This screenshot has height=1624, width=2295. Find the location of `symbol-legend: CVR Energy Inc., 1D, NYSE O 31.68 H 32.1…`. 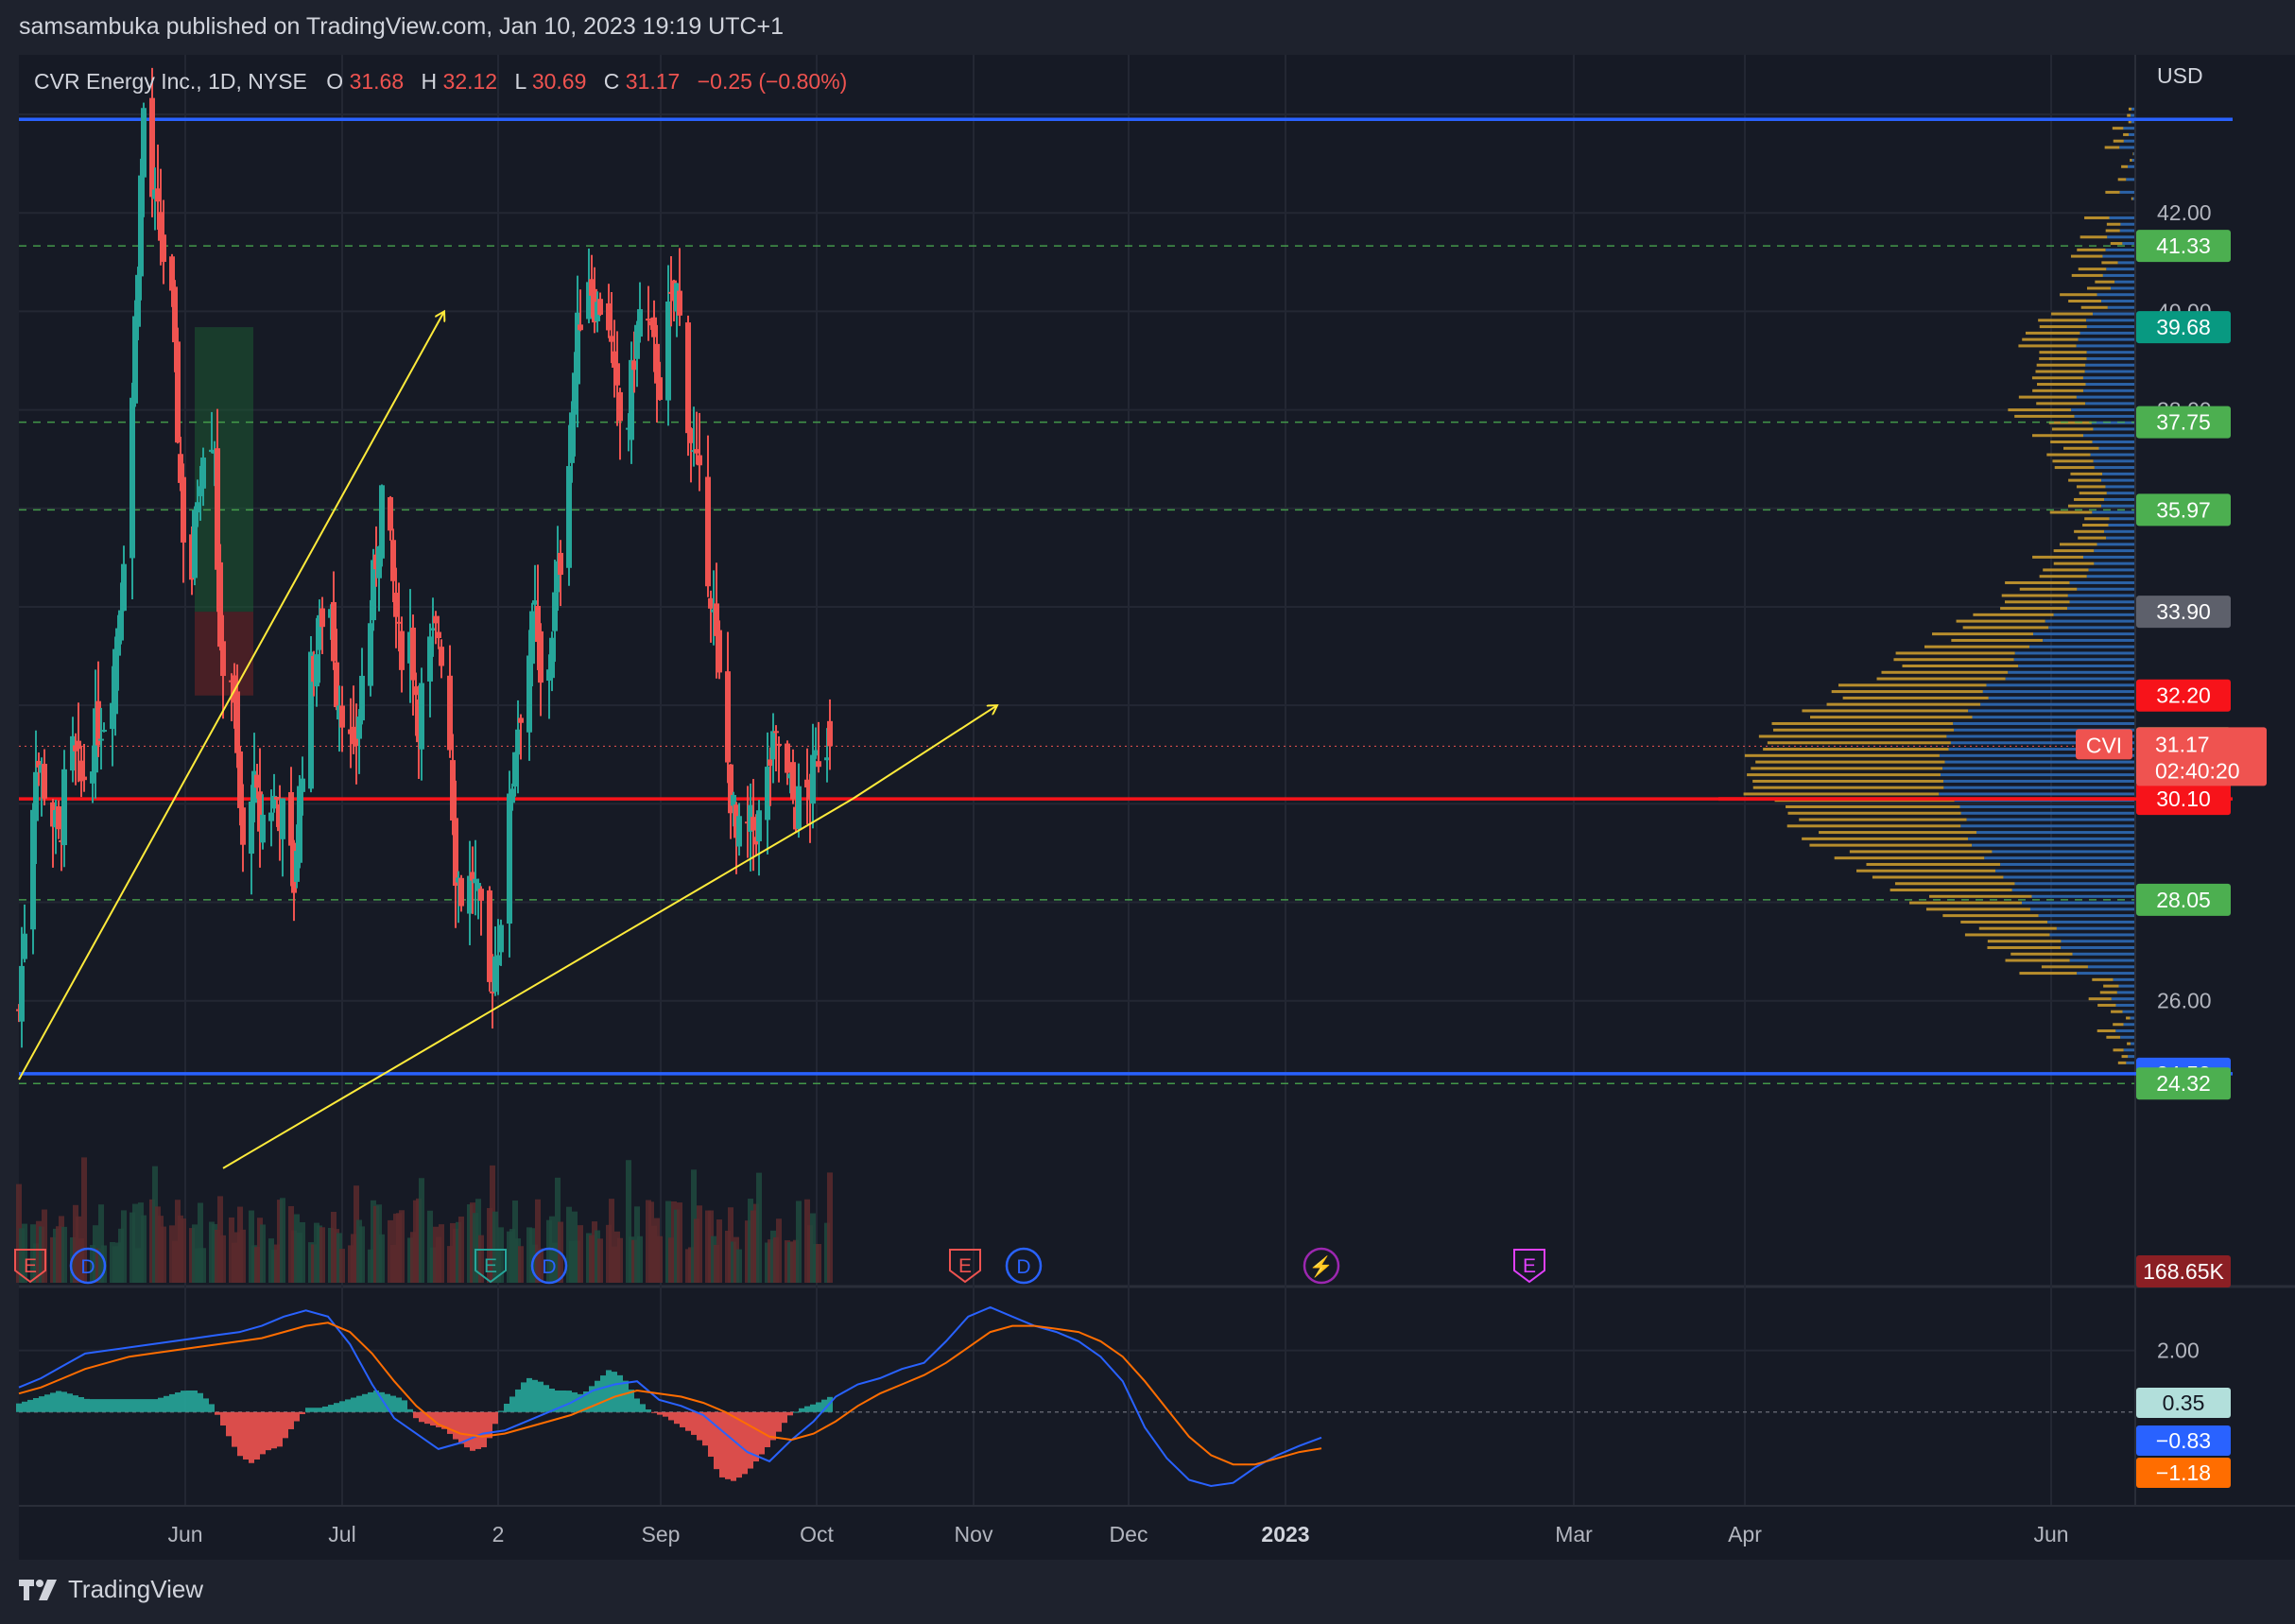

symbol-legend: CVR Energy Inc., 1D, NYSE O 31.68 H 32.1… is located at coordinates (440, 81).